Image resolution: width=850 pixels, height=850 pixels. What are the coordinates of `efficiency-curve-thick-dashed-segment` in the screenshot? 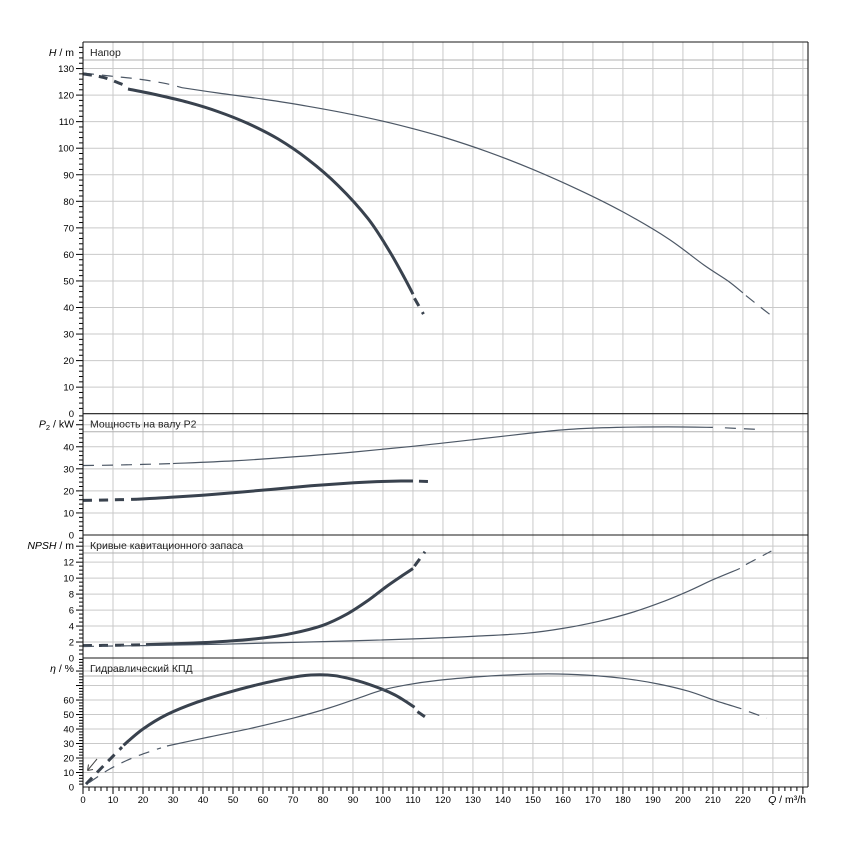 It's located at (422, 715).